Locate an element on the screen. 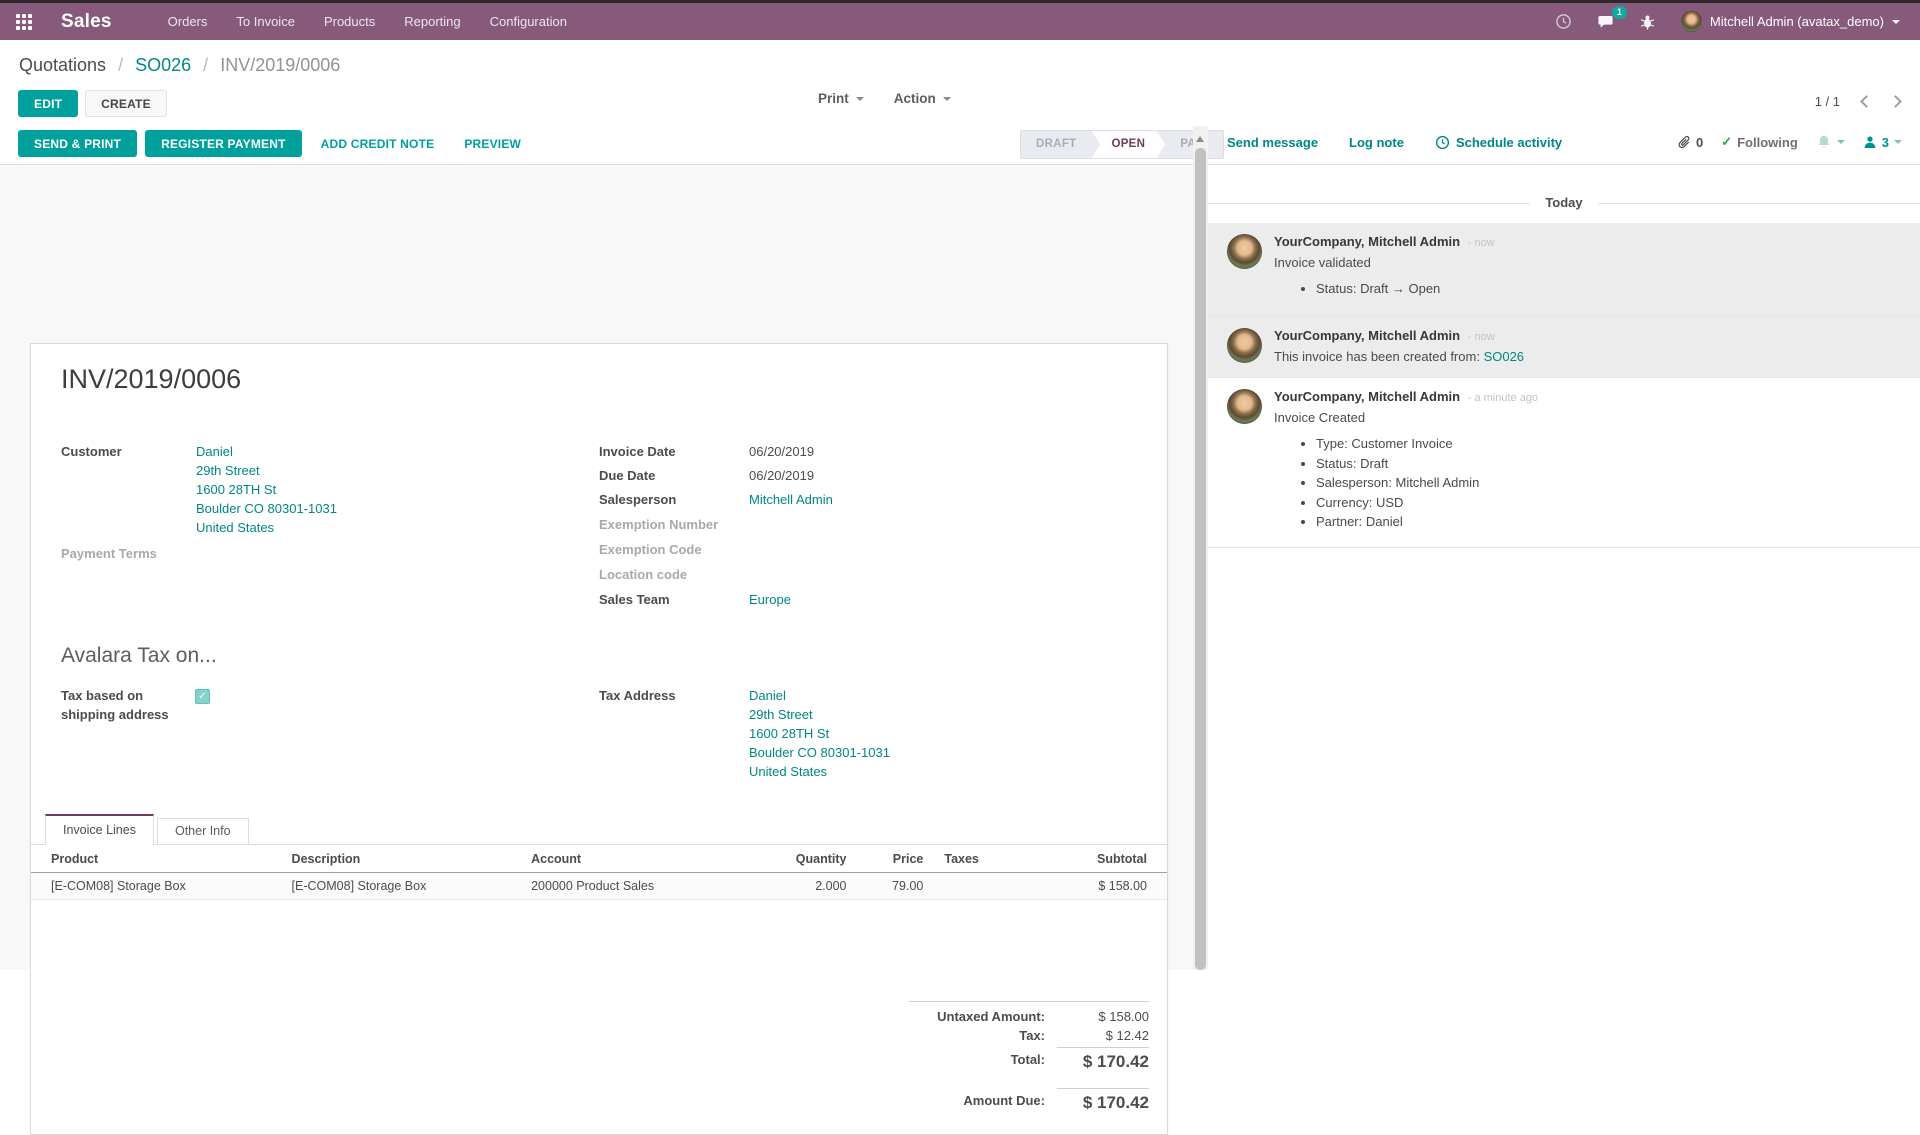 This screenshot has width=1920, height=1135. cell-description: [E-COM08] Storage Box is located at coordinates (359, 886).